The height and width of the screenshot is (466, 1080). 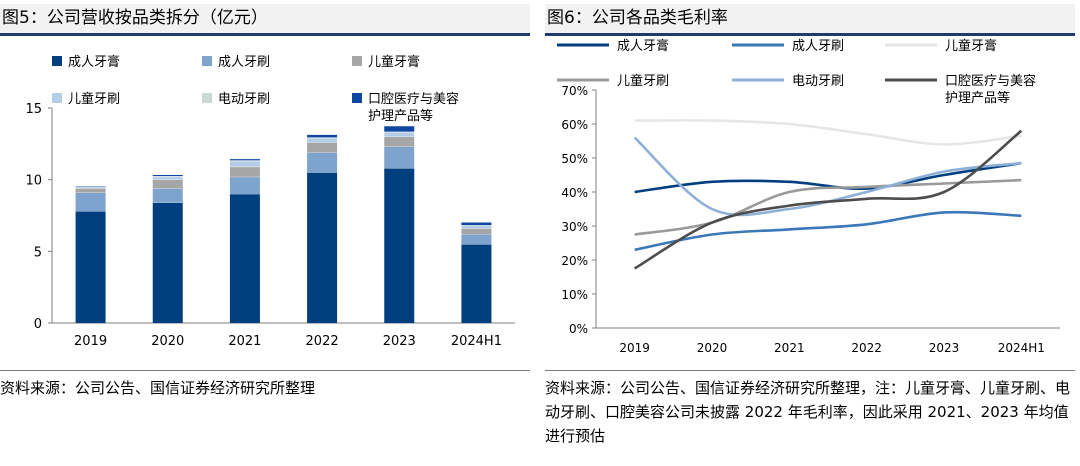 What do you see at coordinates (38, 252) in the screenshot?
I see `y-tick-label: 5` at bounding box center [38, 252].